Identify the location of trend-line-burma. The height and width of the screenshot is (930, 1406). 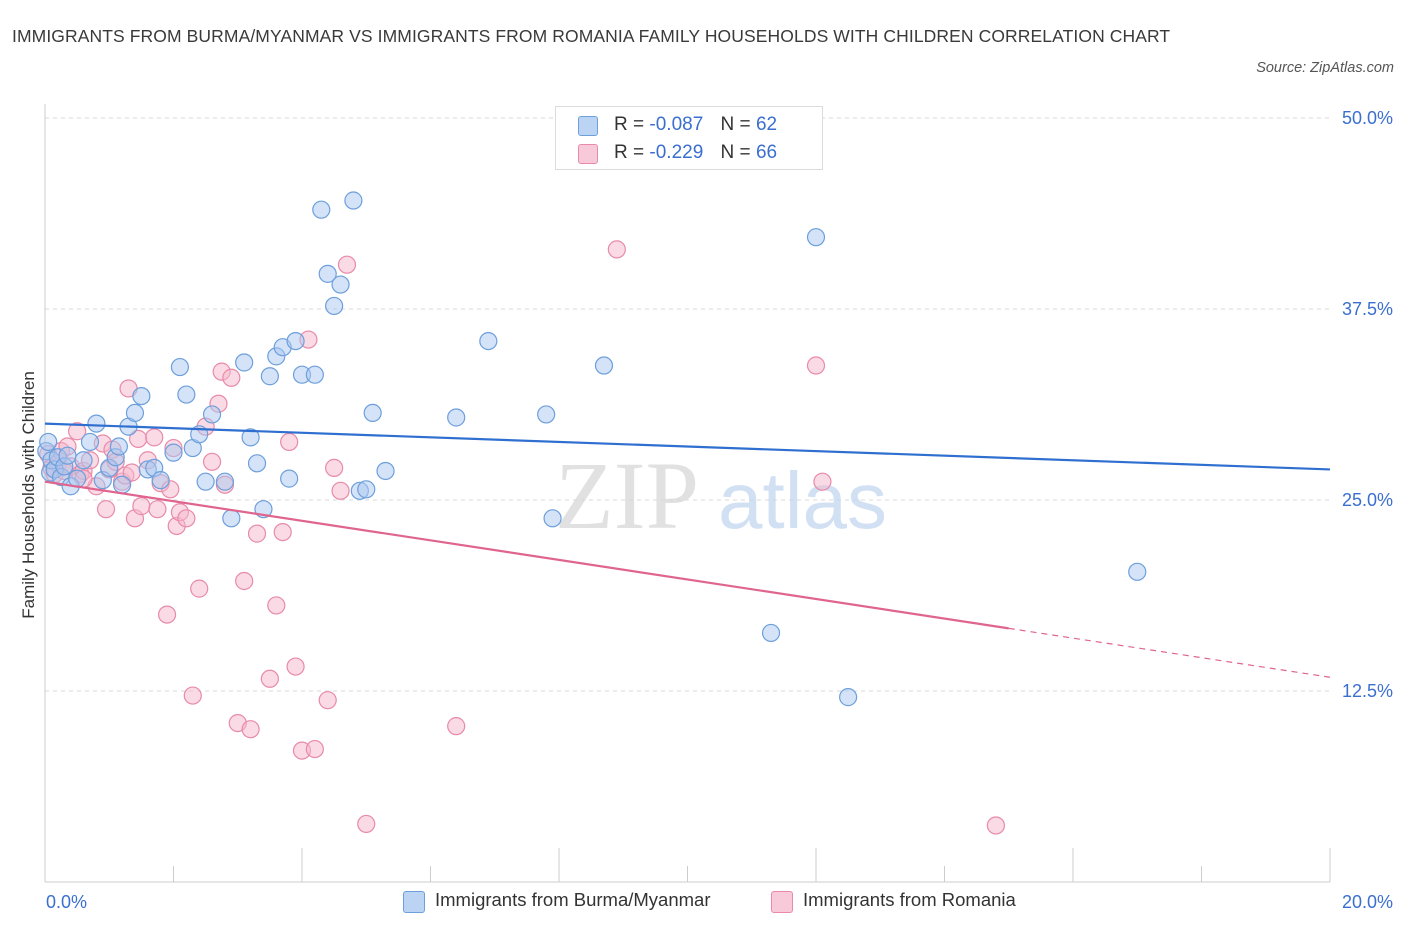
(687, 446).